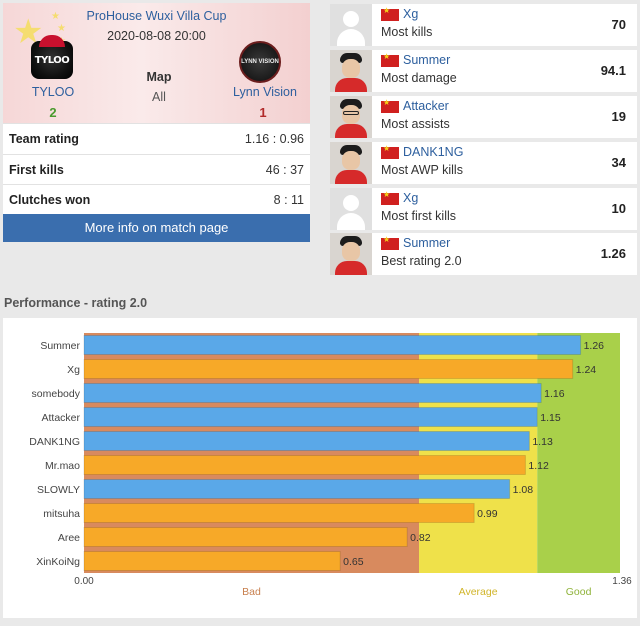 The width and height of the screenshot is (640, 626). What do you see at coordinates (306, 441) in the screenshot?
I see `bar-dank1ng` at bounding box center [306, 441].